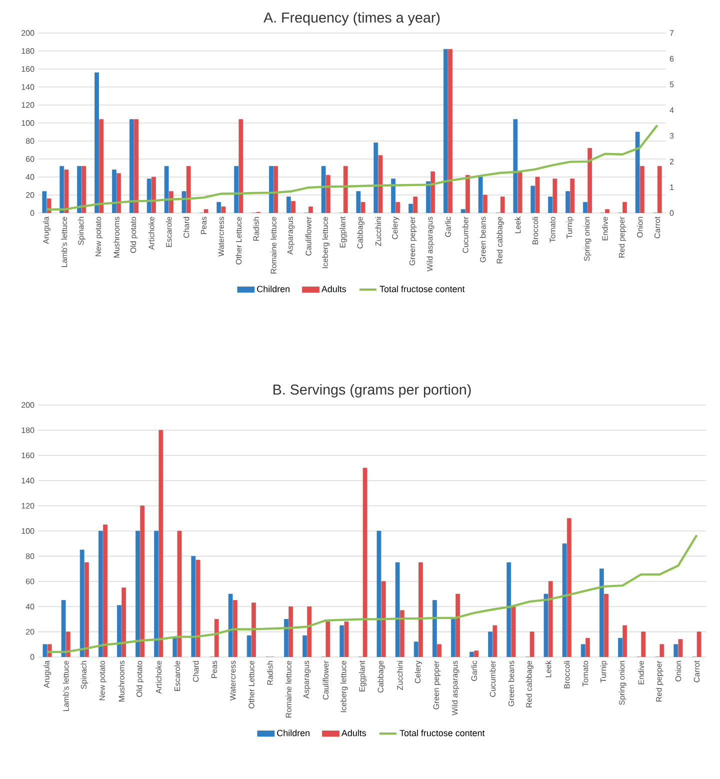  I want to click on chart-title: A. Frequency (times a year), so click(352, 19).